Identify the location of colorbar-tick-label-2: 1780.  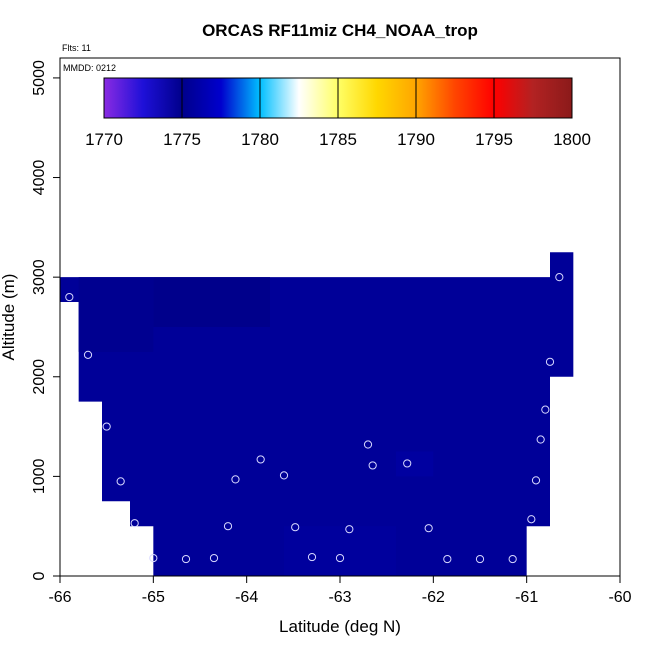
(260, 139).